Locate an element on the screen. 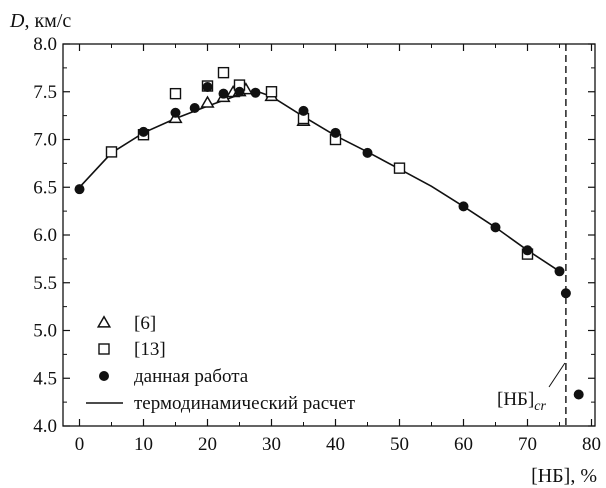 This screenshot has width=606, height=488. x-tick-label: 0 is located at coordinates (80, 444).